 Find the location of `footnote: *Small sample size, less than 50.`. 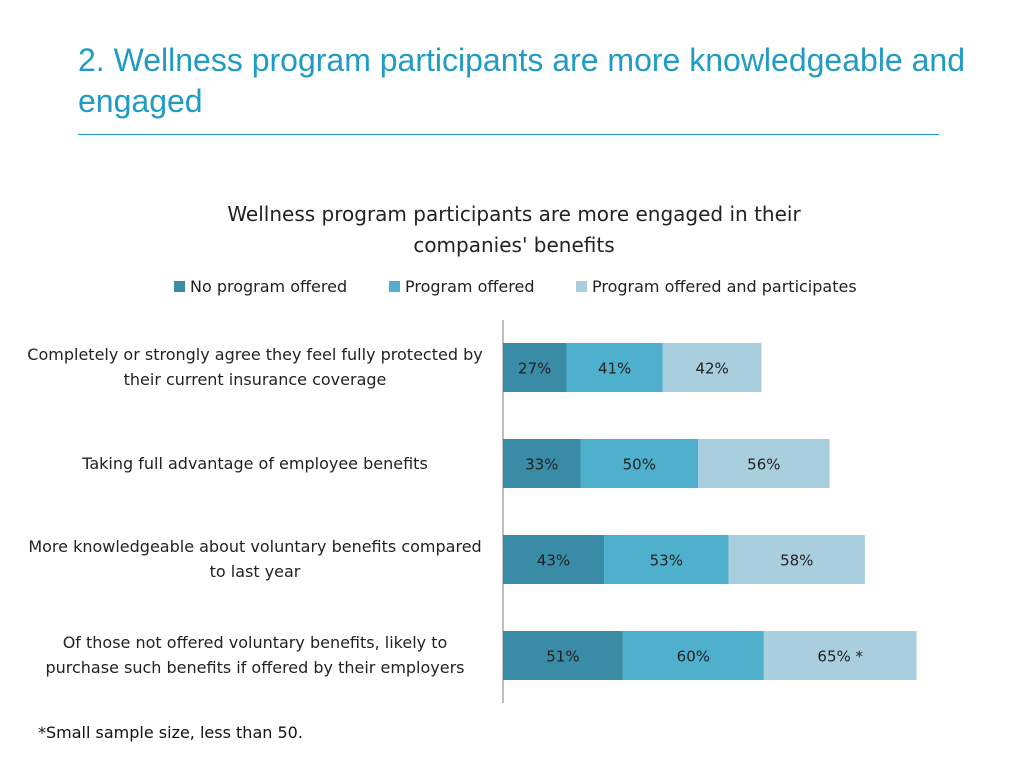

footnote: *Small sample size, less than 50. is located at coordinates (170, 732).